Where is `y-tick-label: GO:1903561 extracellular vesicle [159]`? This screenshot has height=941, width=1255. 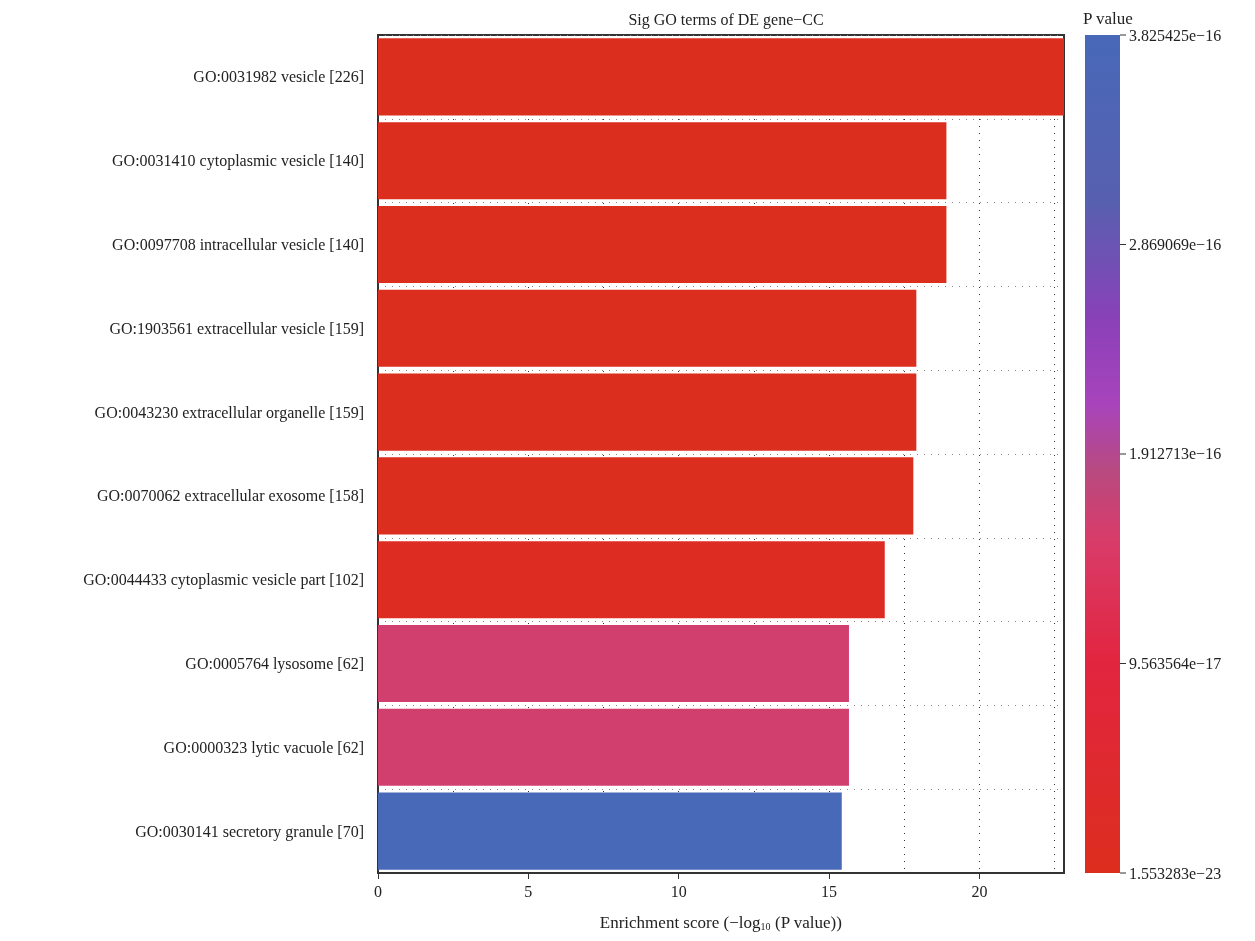 y-tick-label: GO:1903561 extracellular vesicle [159] is located at coordinates (236, 328).